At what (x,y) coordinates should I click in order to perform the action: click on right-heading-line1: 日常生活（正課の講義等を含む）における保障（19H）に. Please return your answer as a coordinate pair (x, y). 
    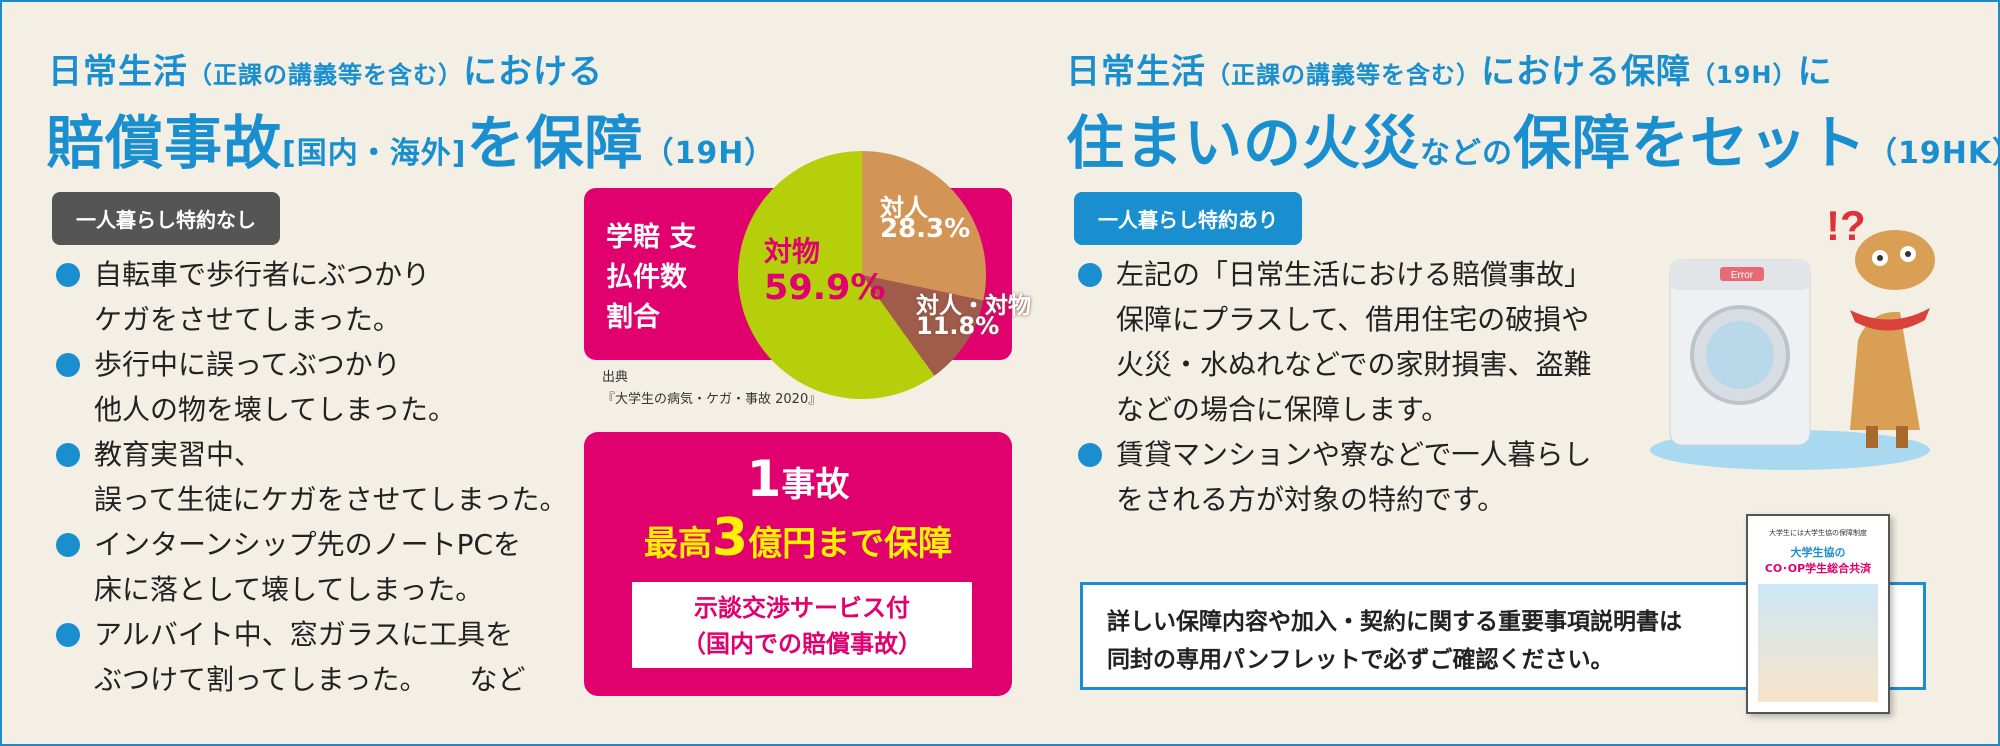
    Looking at the image, I should click on (1449, 68).